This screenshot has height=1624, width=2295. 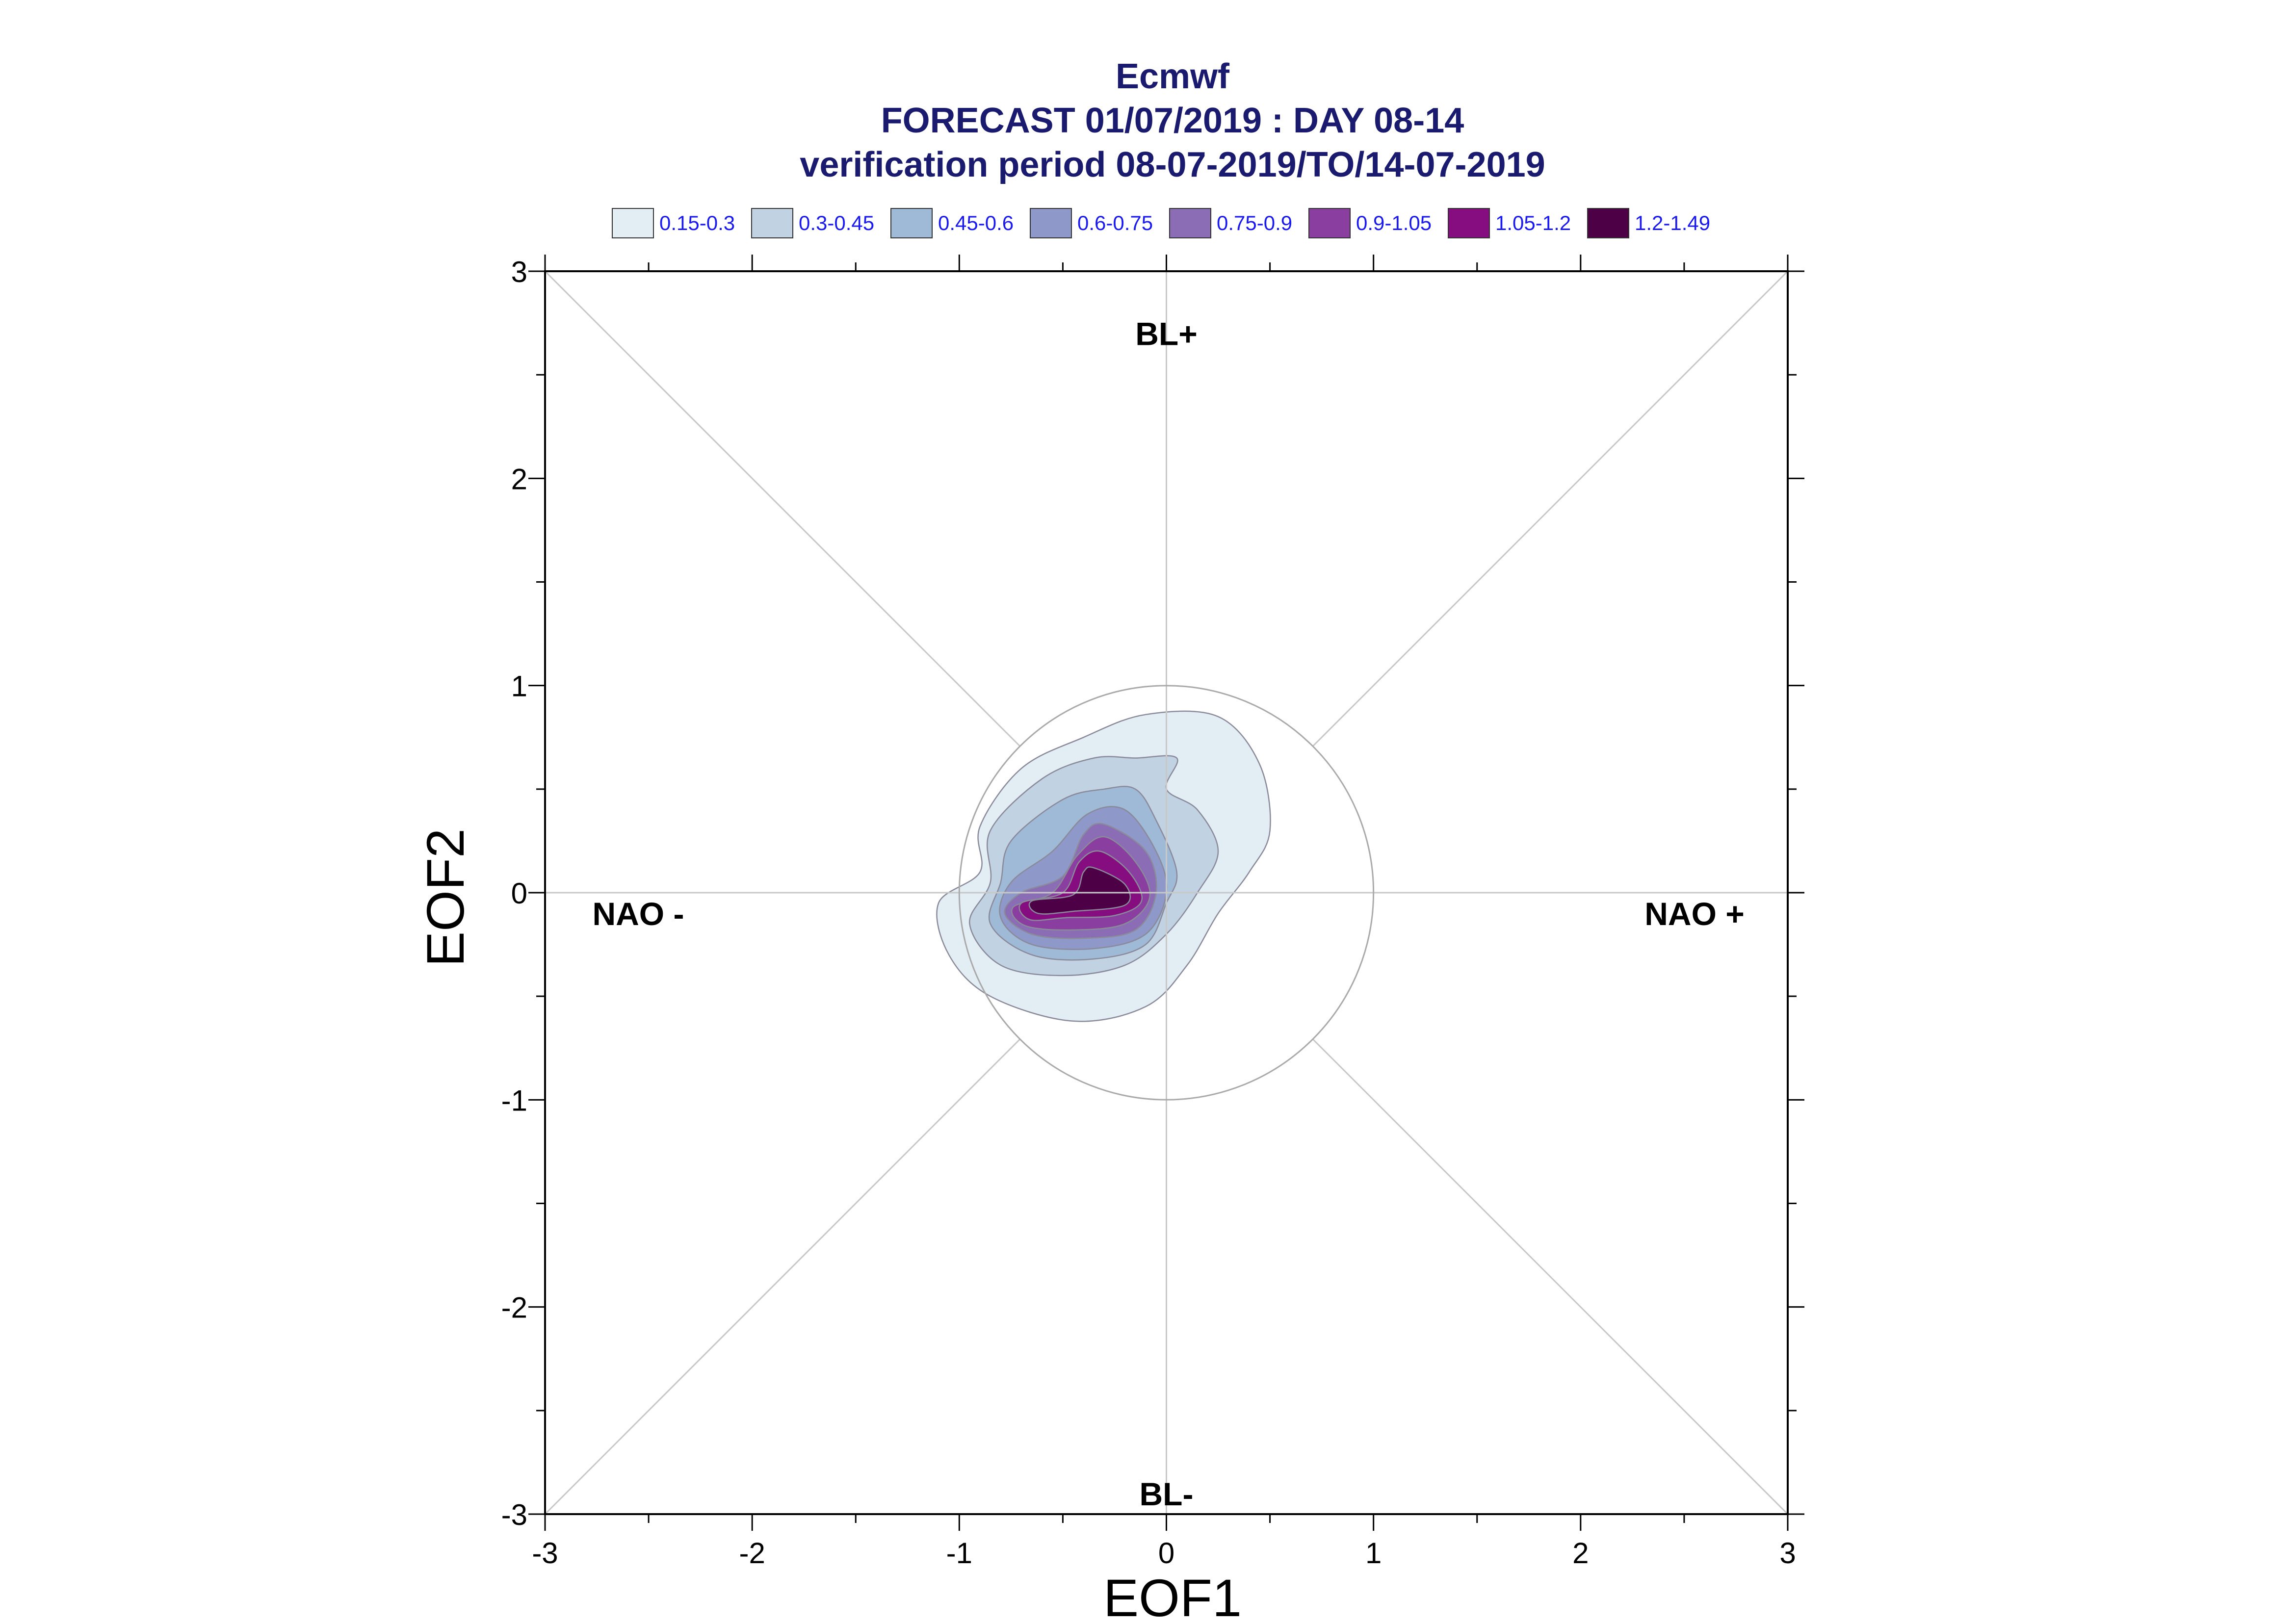 What do you see at coordinates (1166, 1553) in the screenshot?
I see `x-tick-label: 0` at bounding box center [1166, 1553].